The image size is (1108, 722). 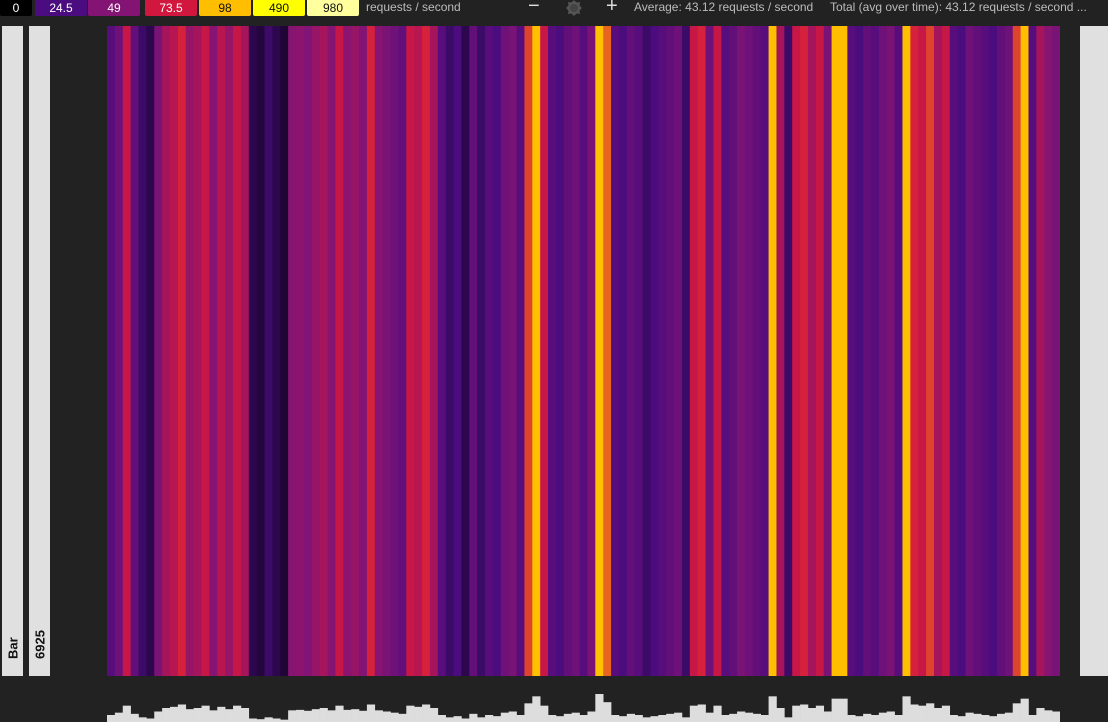 I want to click on zoom-in-button: +, so click(x=612, y=8).